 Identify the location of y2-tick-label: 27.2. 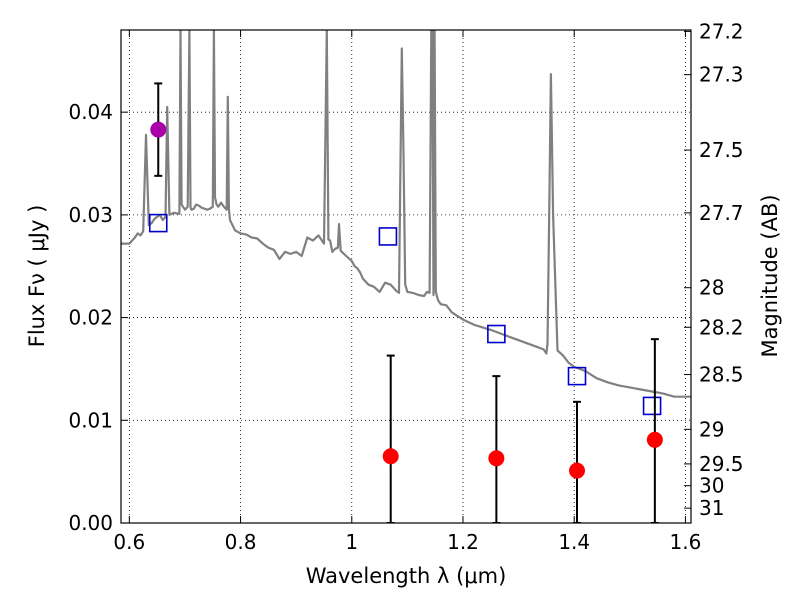
(721, 31).